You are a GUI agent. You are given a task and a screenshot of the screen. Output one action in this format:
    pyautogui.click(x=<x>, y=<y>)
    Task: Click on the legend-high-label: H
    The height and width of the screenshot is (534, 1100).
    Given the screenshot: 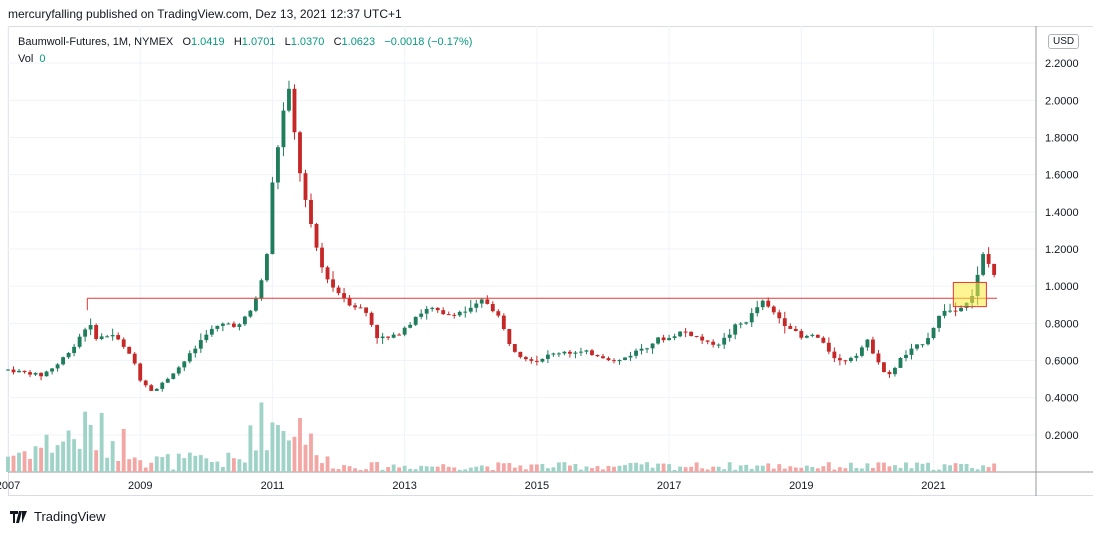 What is the action you would take?
    pyautogui.click(x=237, y=42)
    